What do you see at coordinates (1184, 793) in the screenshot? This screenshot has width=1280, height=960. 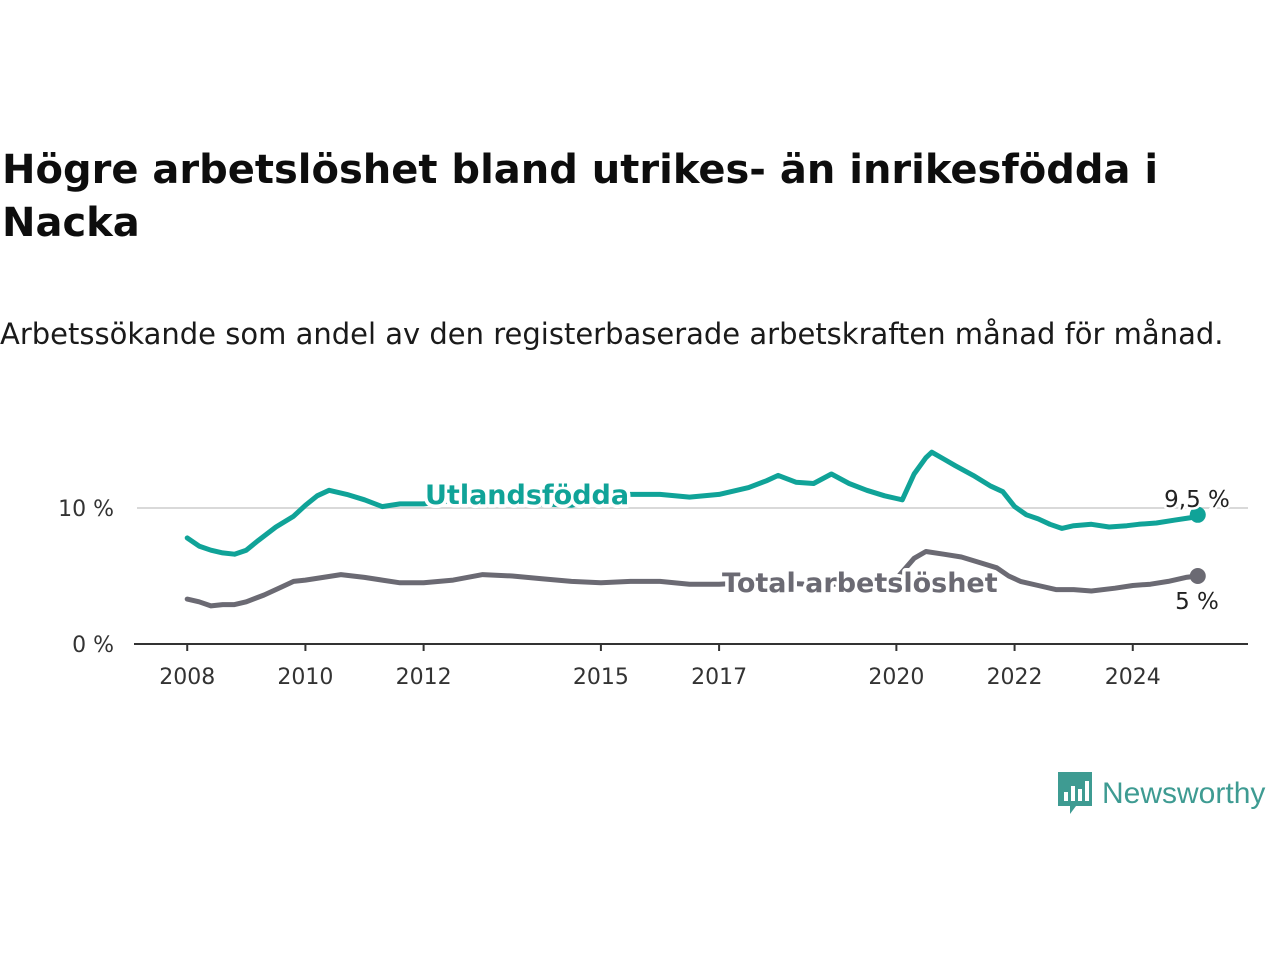 I see `brand-name: Newsworthy` at bounding box center [1184, 793].